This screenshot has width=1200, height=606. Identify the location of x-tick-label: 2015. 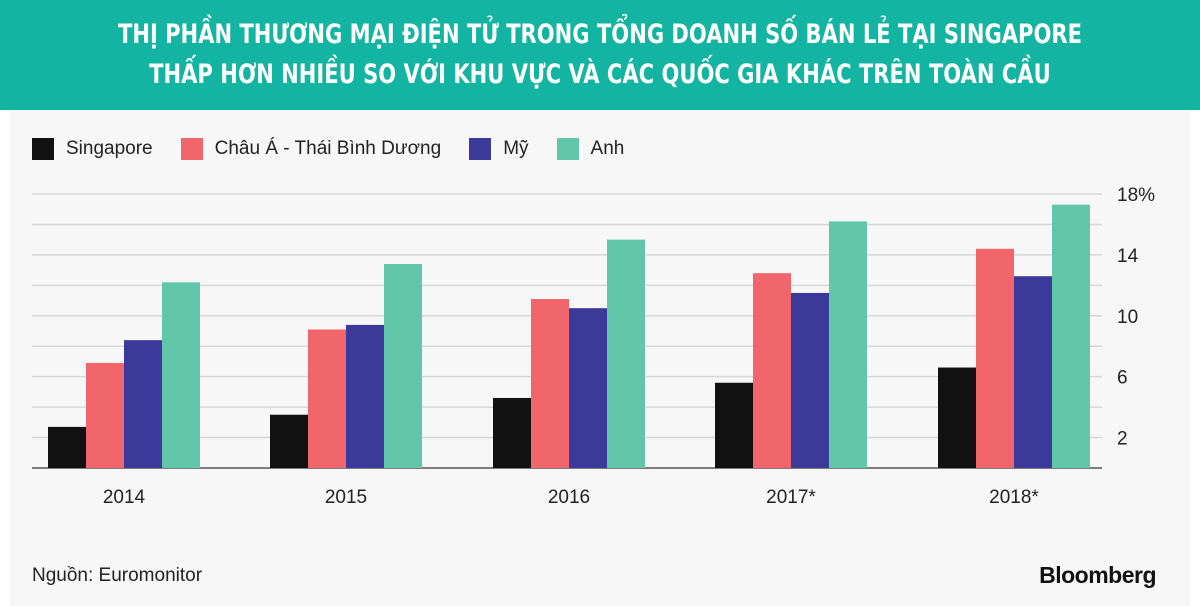
(346, 497).